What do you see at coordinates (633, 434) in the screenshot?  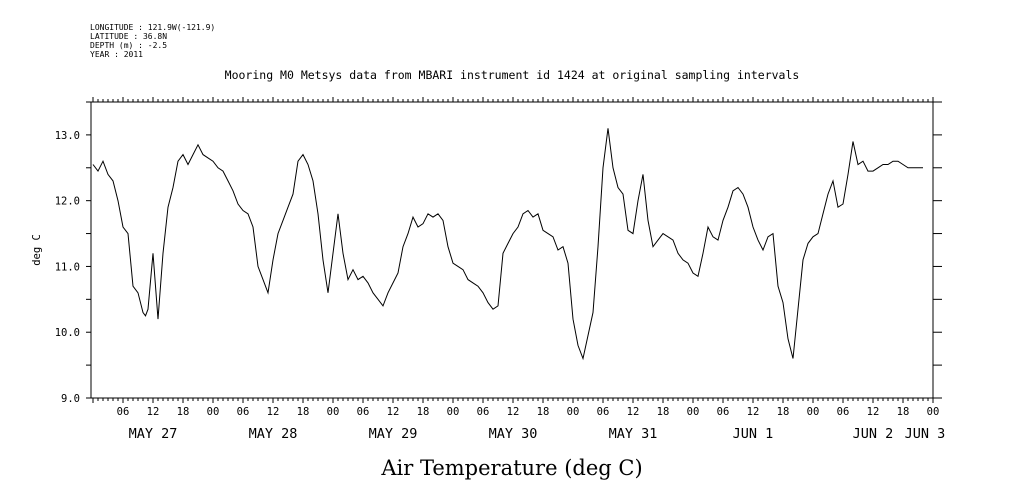 I see `x-day-label: MAY 31` at bounding box center [633, 434].